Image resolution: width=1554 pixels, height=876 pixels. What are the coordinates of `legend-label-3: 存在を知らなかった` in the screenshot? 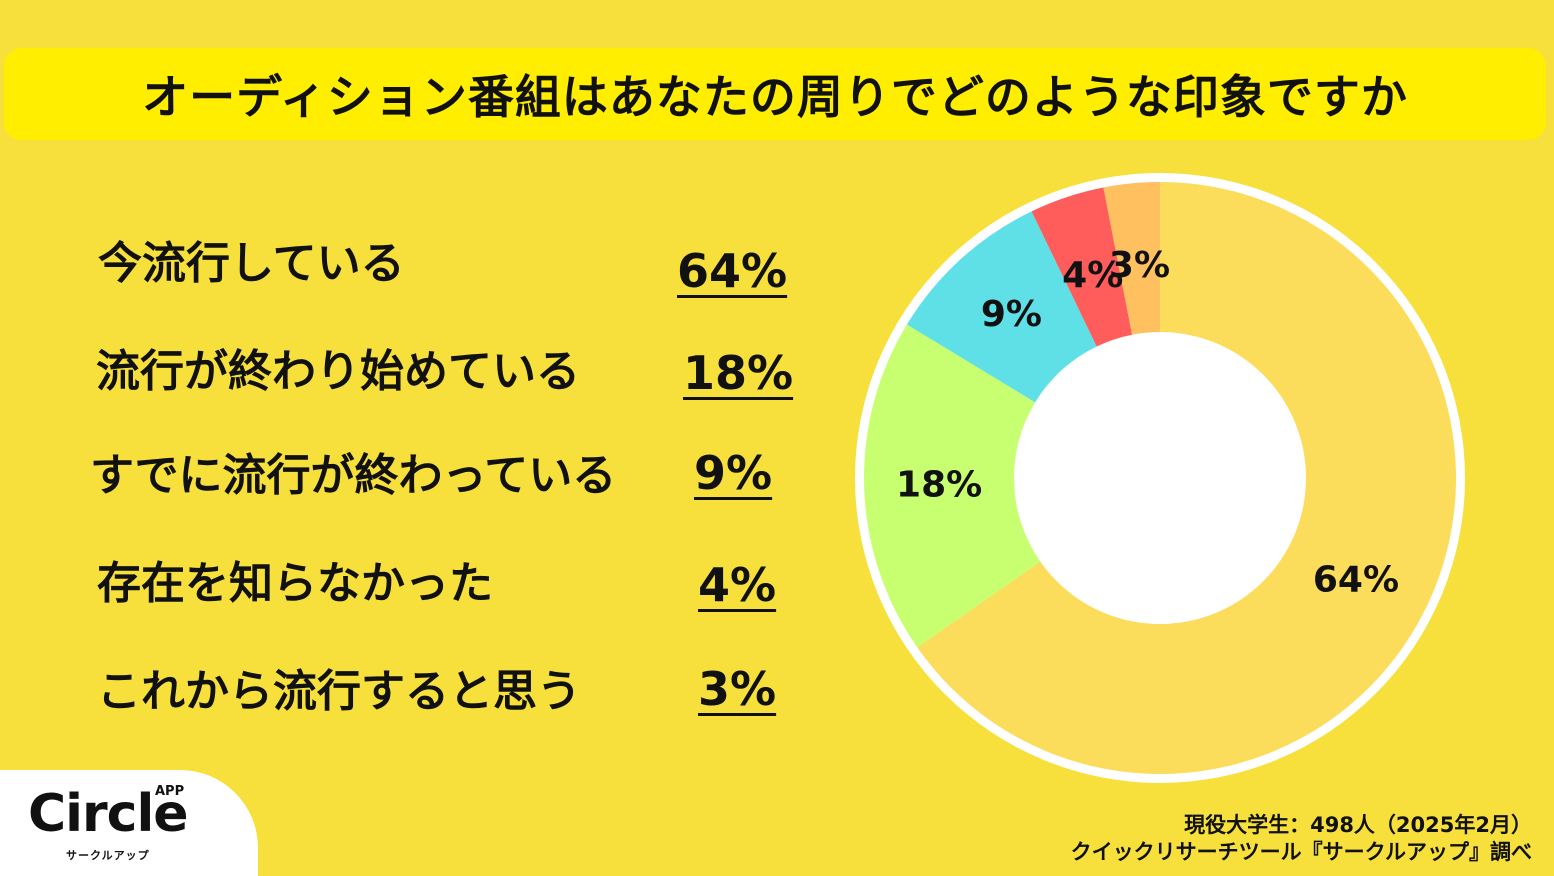 It's located at (295, 583).